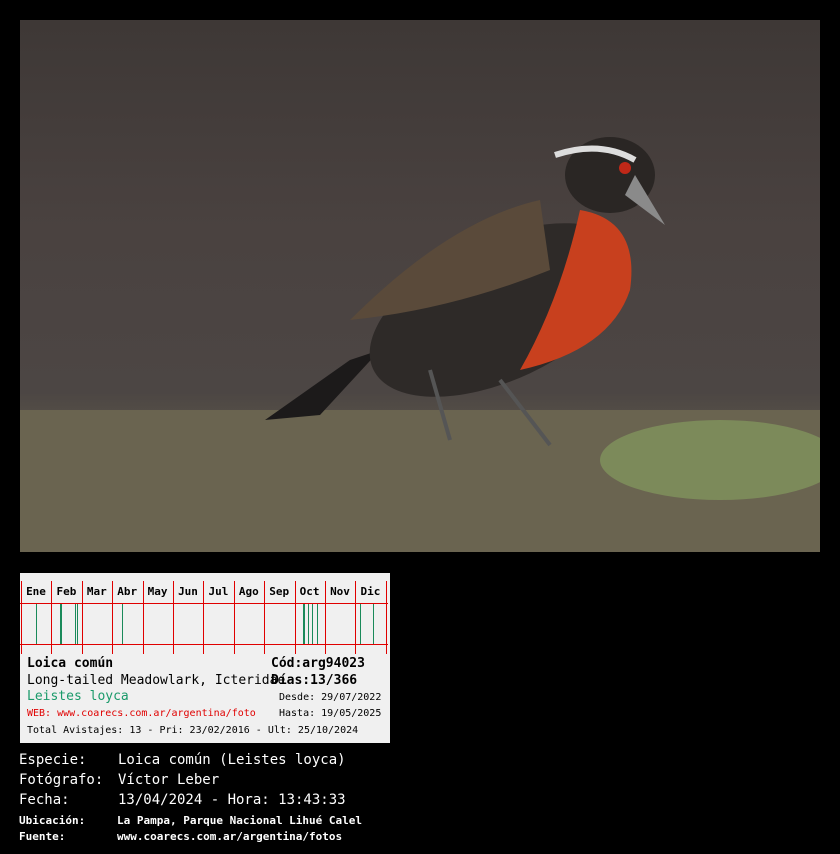  I want to click on month-label: Feb, so click(66, 591).